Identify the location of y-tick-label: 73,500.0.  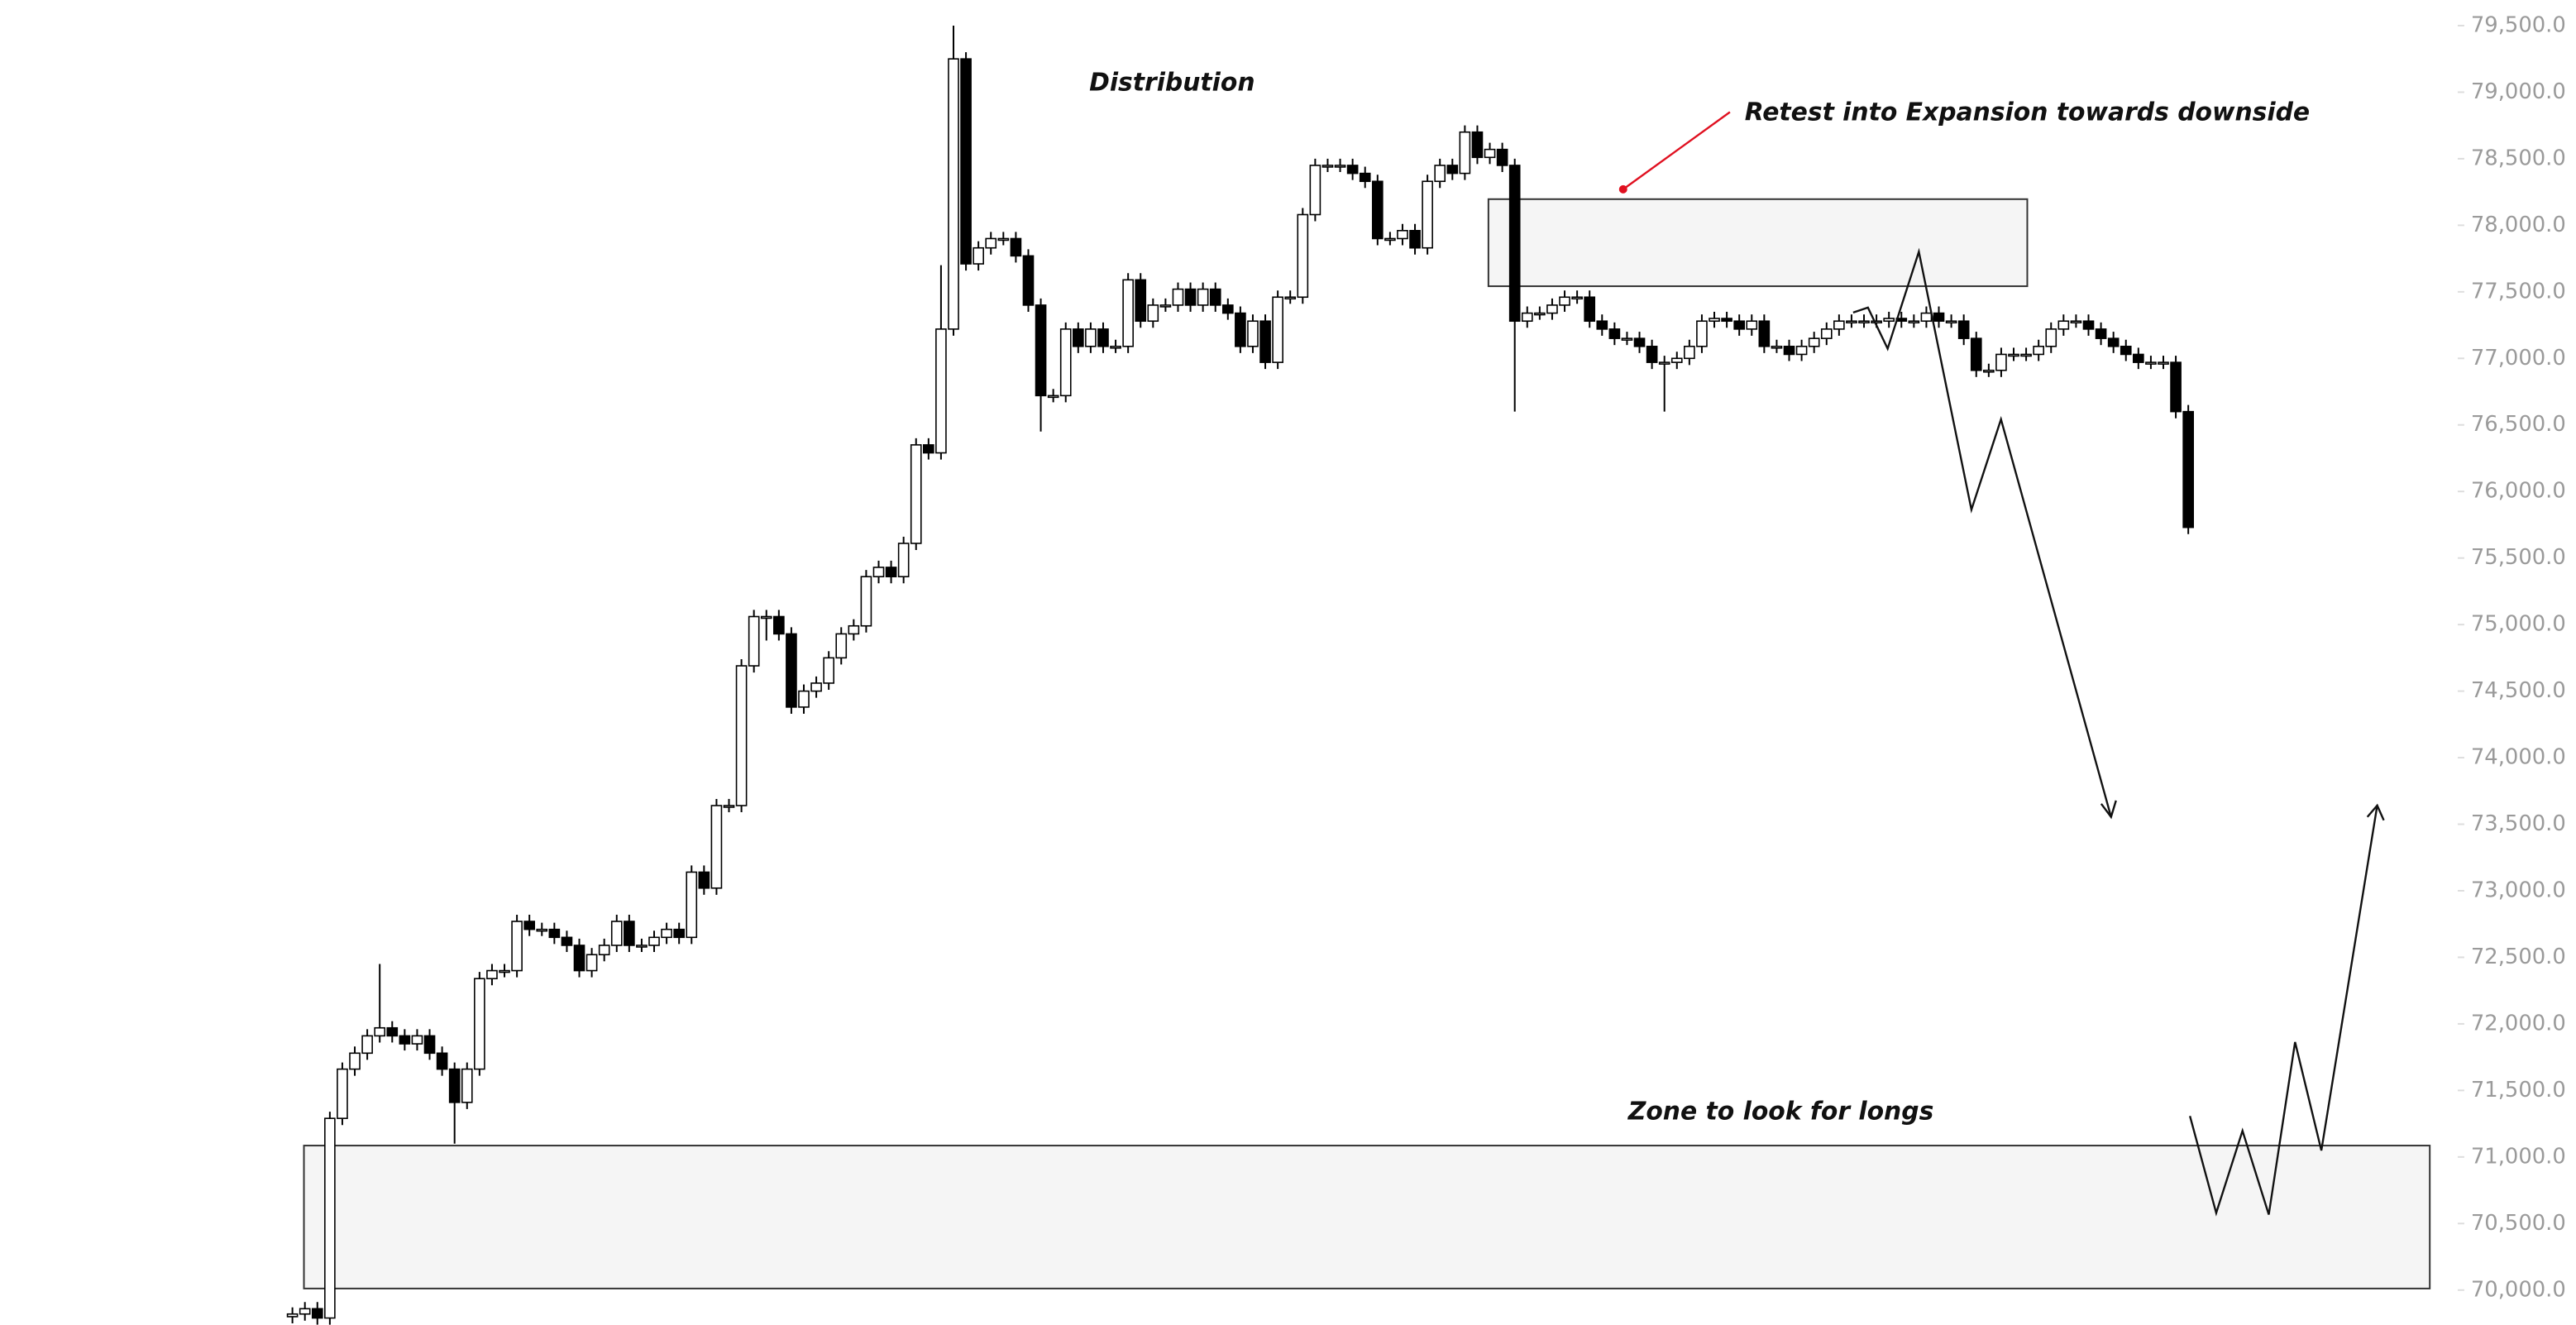
(2519, 823).